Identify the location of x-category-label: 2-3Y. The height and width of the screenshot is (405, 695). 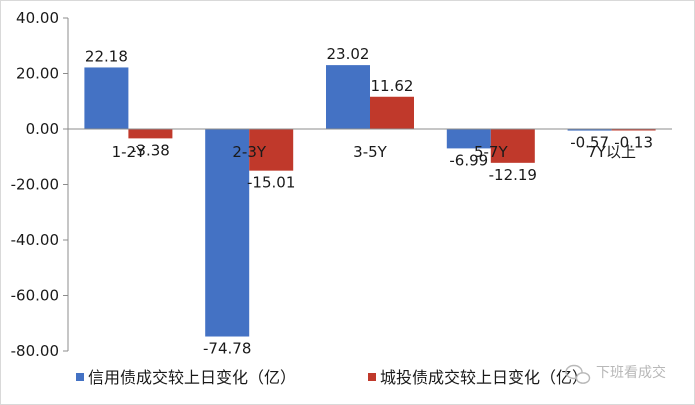
(249, 152).